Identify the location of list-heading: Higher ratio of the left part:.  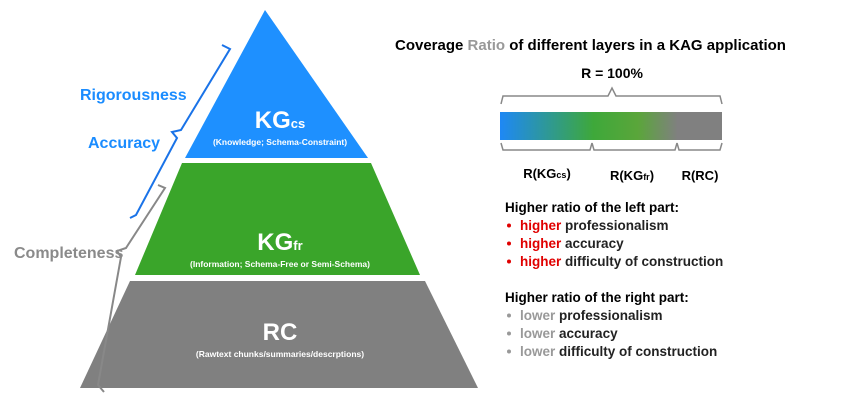
(592, 207).